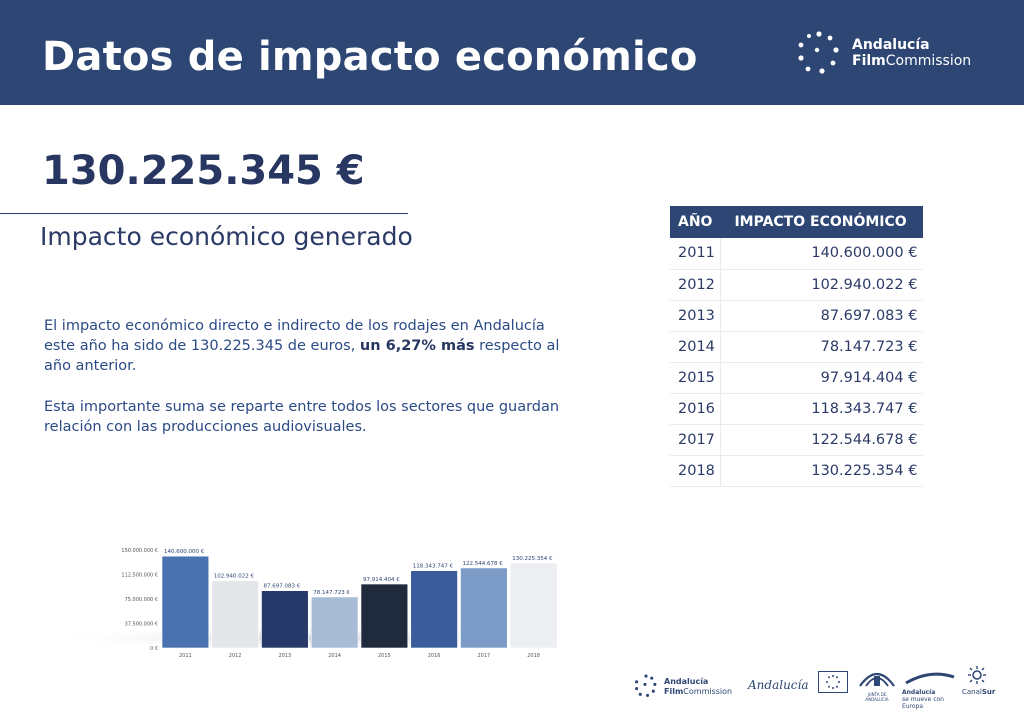 Image resolution: width=1024 pixels, height=725 pixels. I want to click on bar-value-label: 140.600.000 €, so click(184, 552).